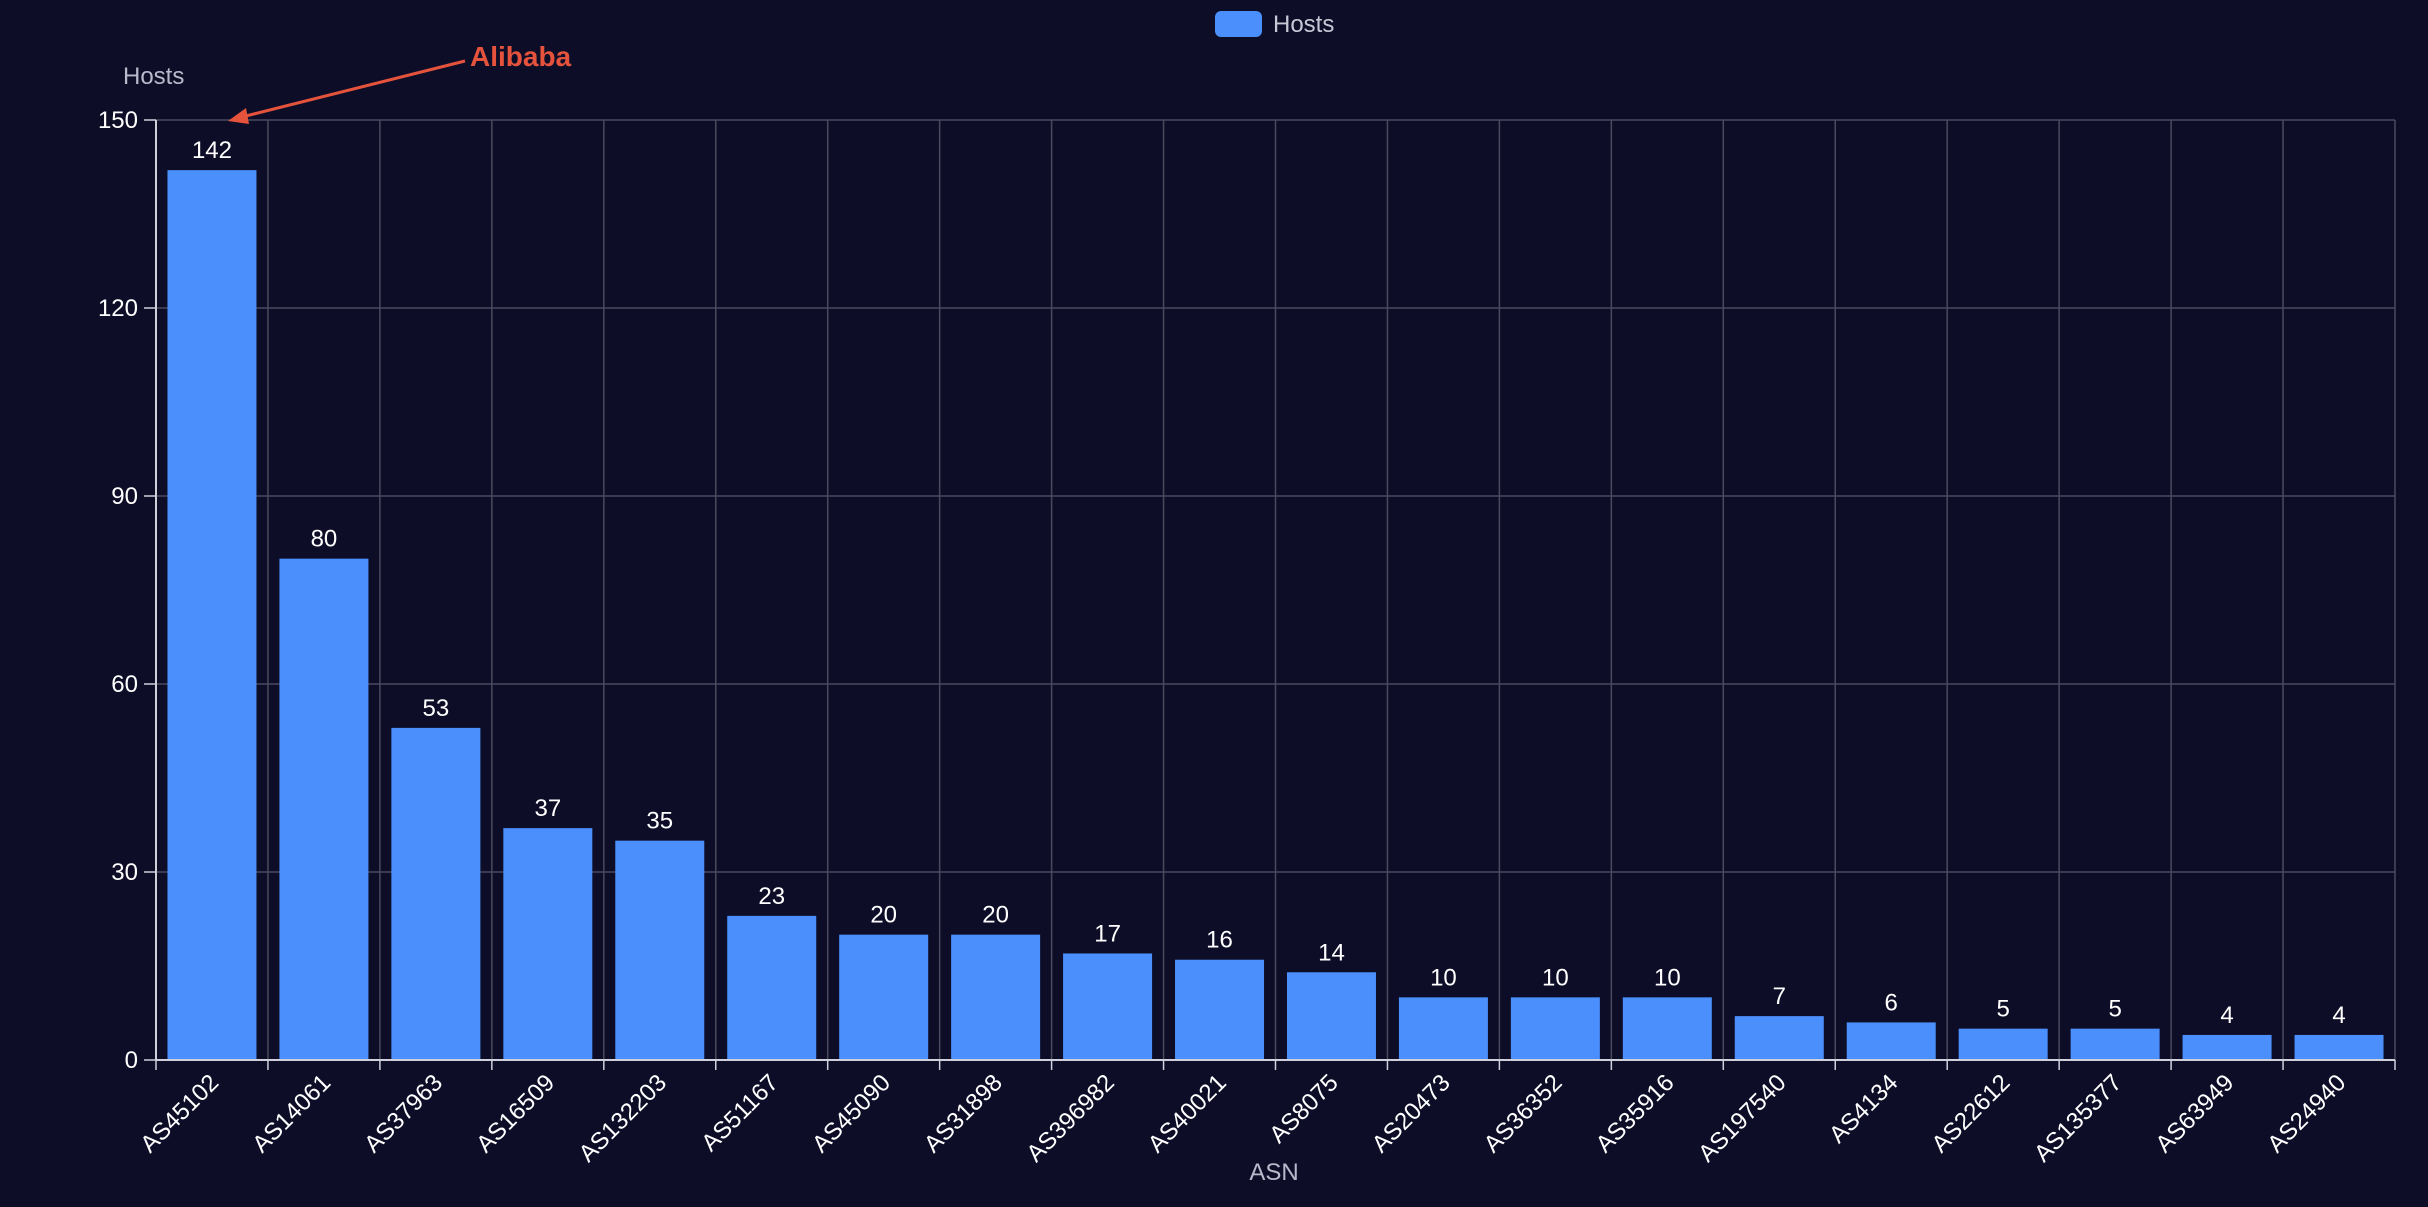 This screenshot has width=2428, height=1207. I want to click on bar-as132203, so click(660, 950).